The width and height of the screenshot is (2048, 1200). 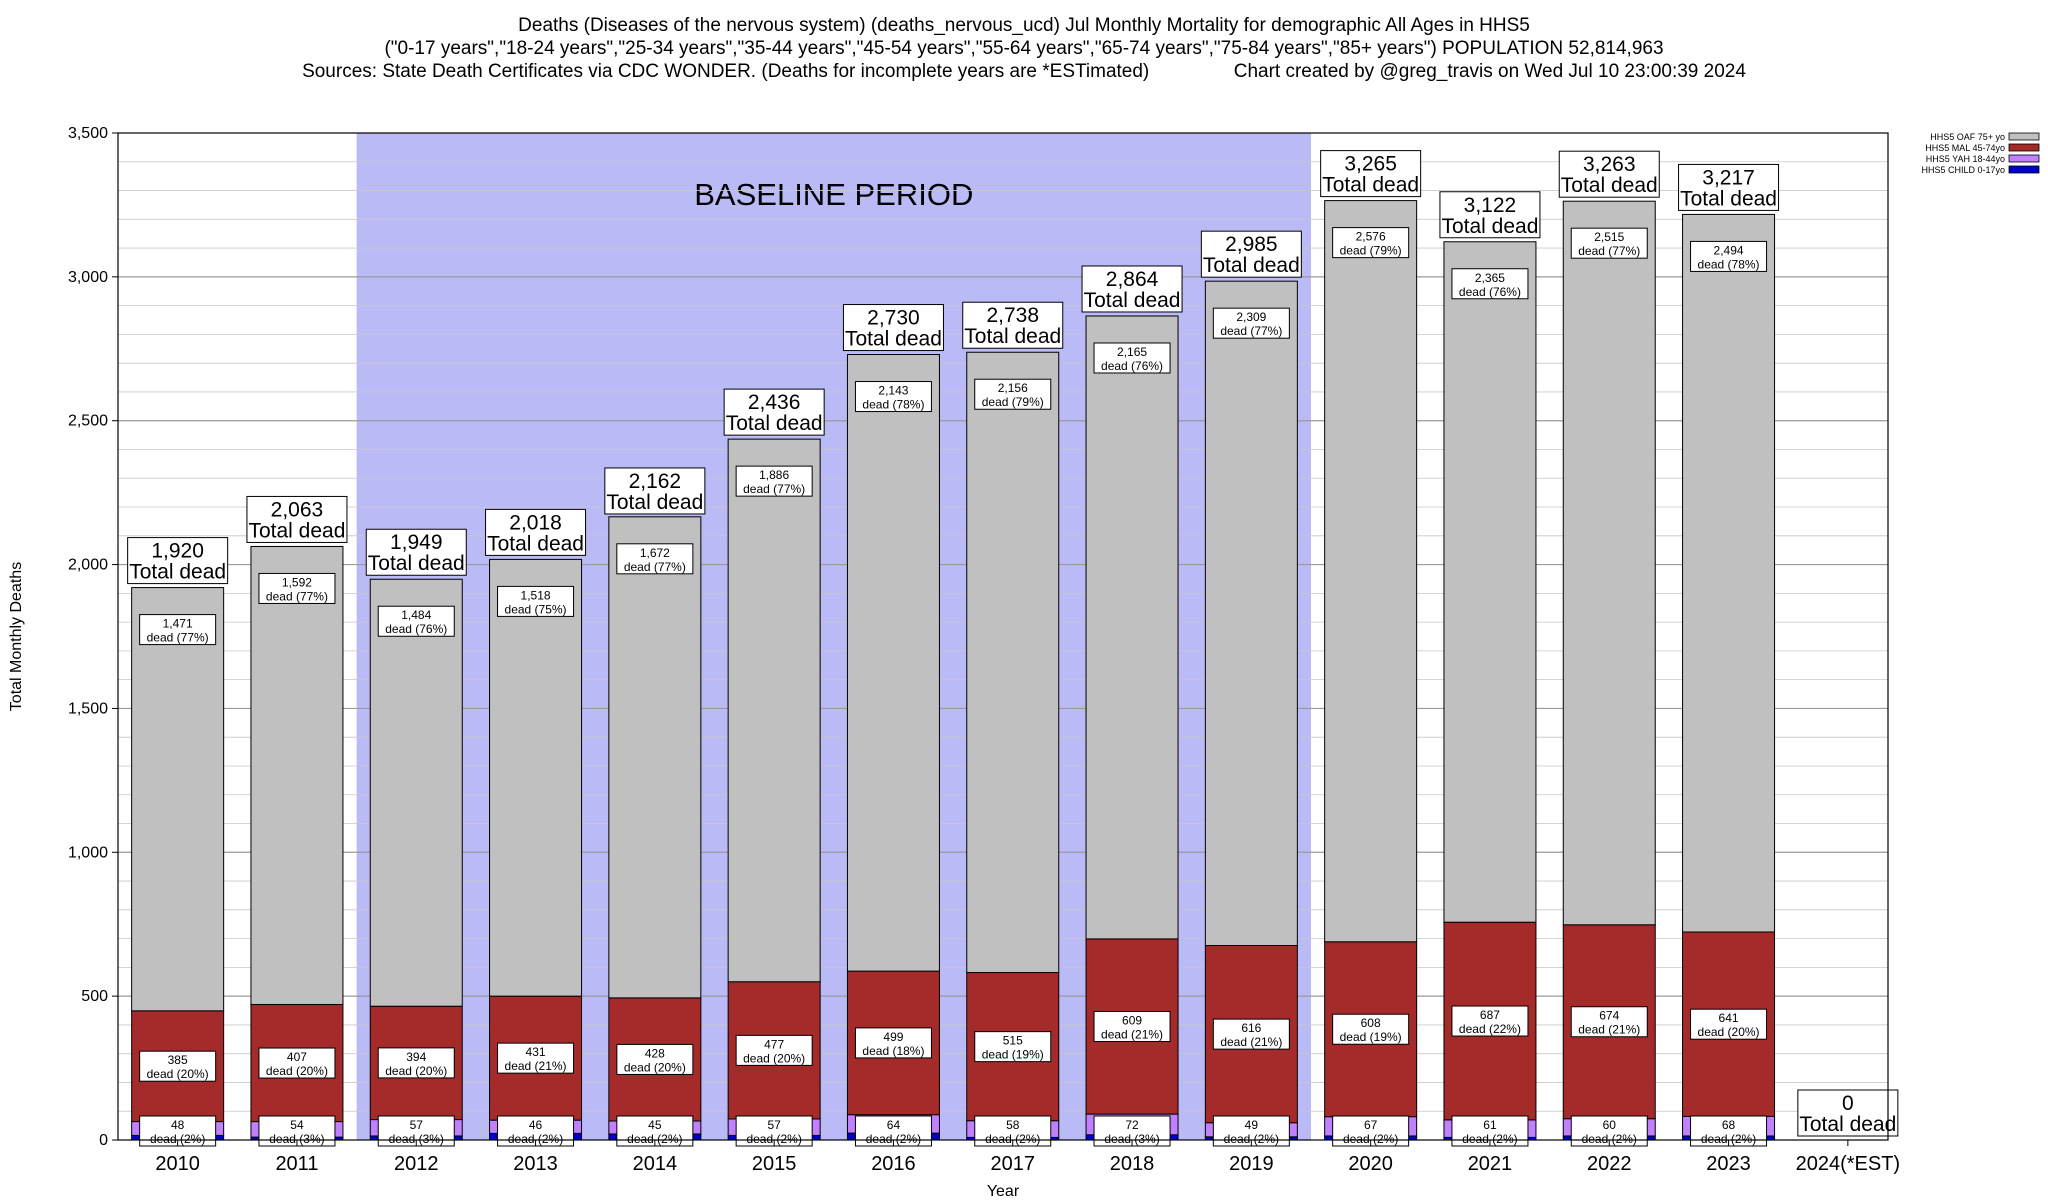 What do you see at coordinates (296, 1139) in the screenshot?
I see `segment-label-percent: dead (3%)` at bounding box center [296, 1139].